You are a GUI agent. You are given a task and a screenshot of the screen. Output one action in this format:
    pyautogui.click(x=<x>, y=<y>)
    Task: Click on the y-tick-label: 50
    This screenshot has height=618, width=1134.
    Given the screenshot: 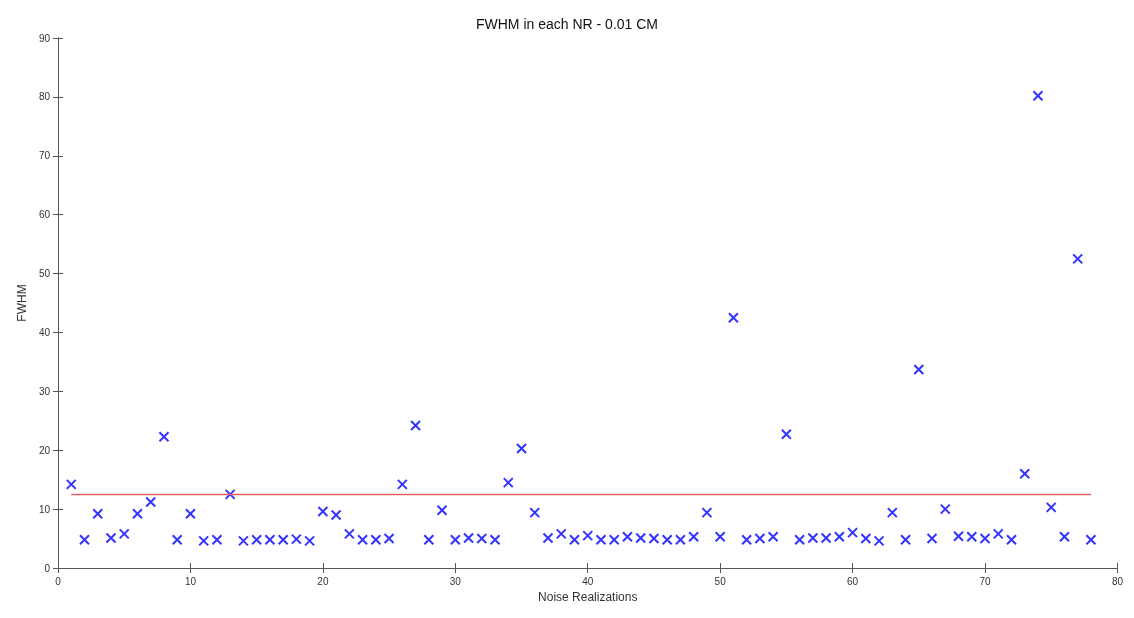 What is the action you would take?
    pyautogui.click(x=44, y=274)
    